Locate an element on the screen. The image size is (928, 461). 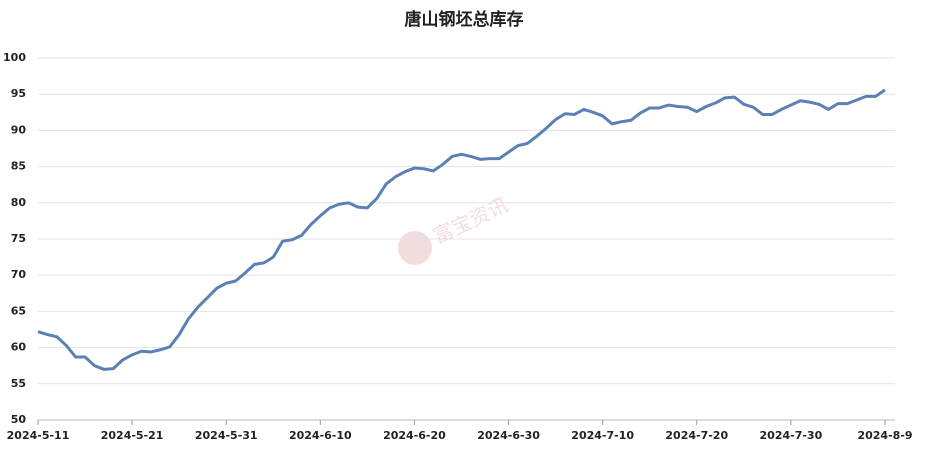
watermark-group: 富宝资讯 is located at coordinates (455, 229).